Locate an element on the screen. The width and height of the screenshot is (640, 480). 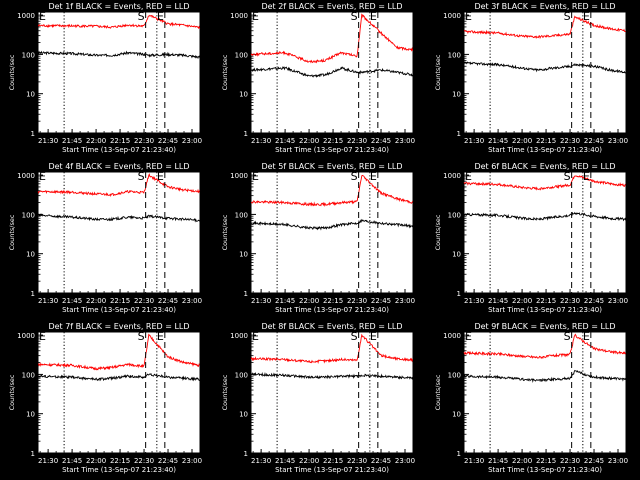
chart-title: Det 5f BLACK = Events, RED = LLD is located at coordinates (331, 166).